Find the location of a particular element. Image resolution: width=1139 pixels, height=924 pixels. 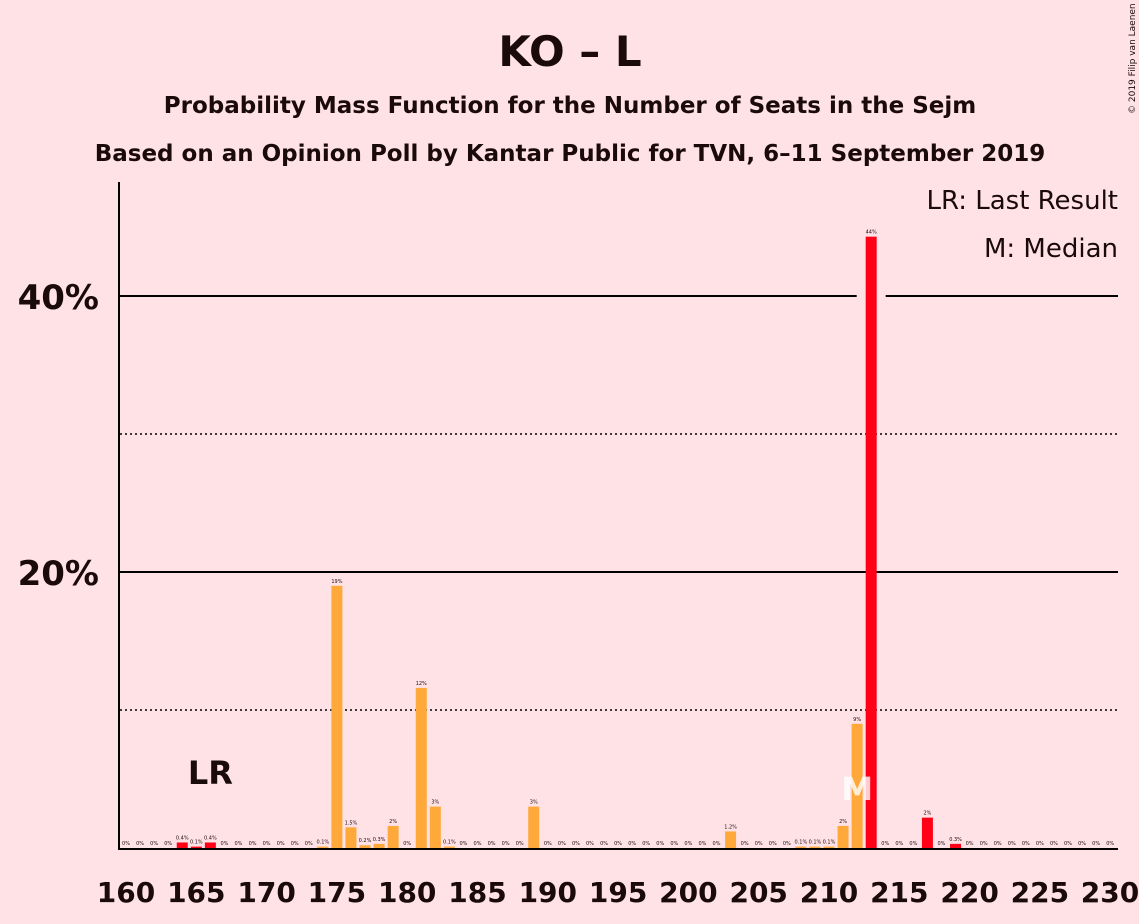

bar-label-173: 0% is located at coordinates (309, 844).